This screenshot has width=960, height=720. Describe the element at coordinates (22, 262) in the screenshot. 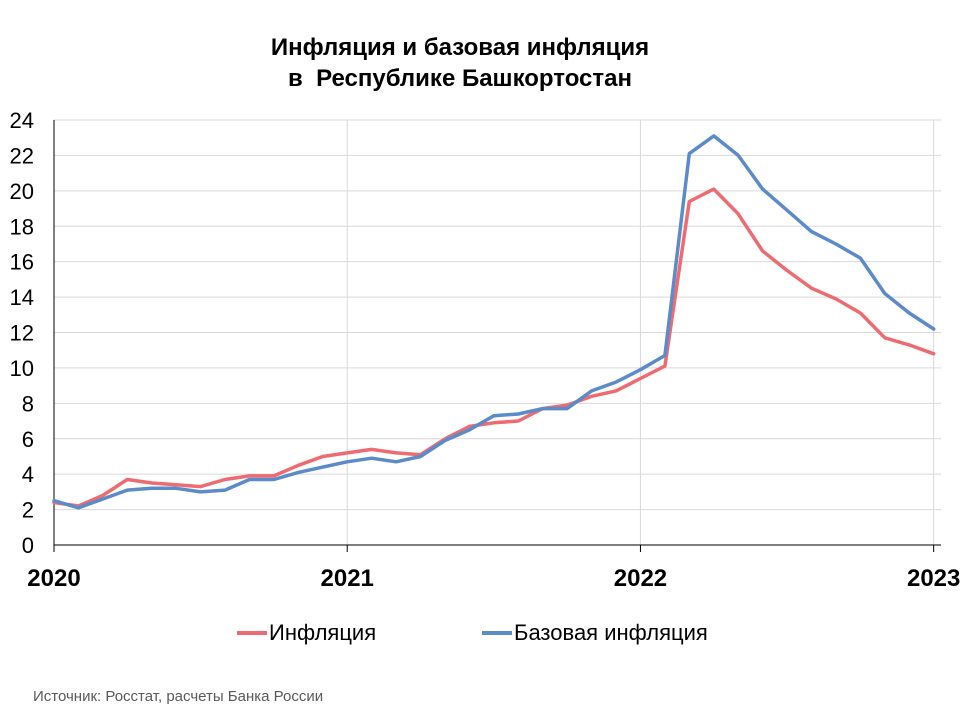

I see `y-tick-label-16: 16` at that location.